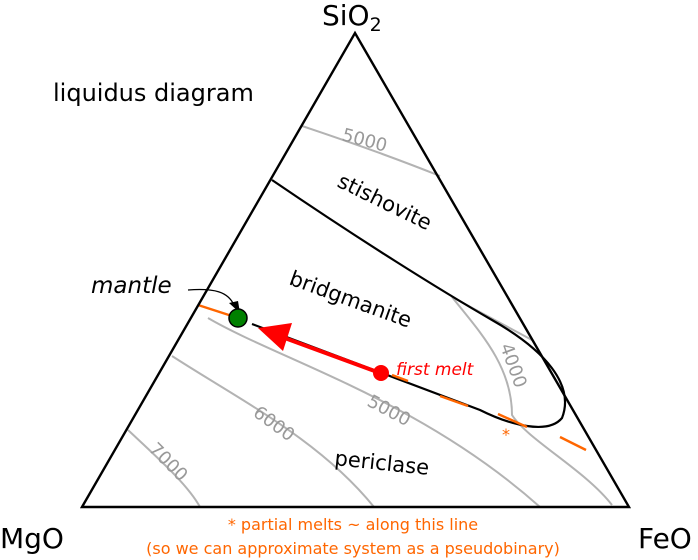 This screenshot has height=560, width=698. I want to click on vertex-sio2-label: SiO2, so click(352, 18).